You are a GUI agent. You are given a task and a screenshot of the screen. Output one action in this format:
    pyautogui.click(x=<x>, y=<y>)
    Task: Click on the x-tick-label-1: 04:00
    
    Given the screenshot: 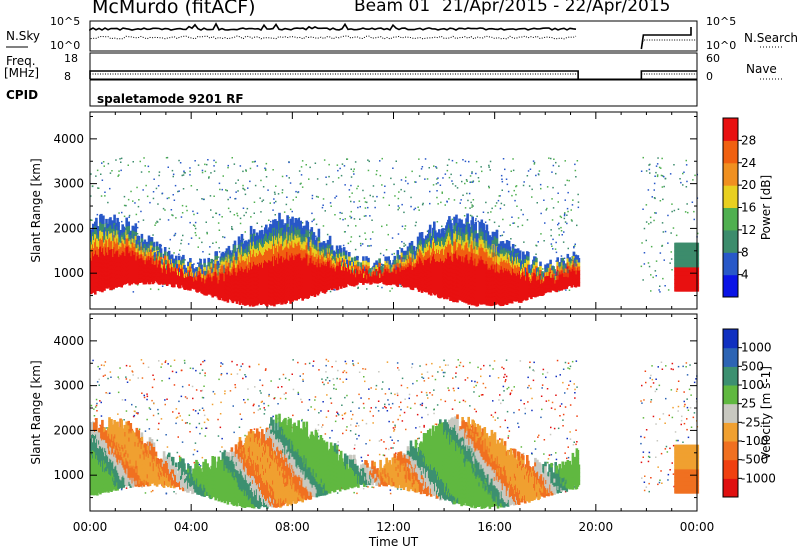 What is the action you would take?
    pyautogui.click(x=191, y=527)
    